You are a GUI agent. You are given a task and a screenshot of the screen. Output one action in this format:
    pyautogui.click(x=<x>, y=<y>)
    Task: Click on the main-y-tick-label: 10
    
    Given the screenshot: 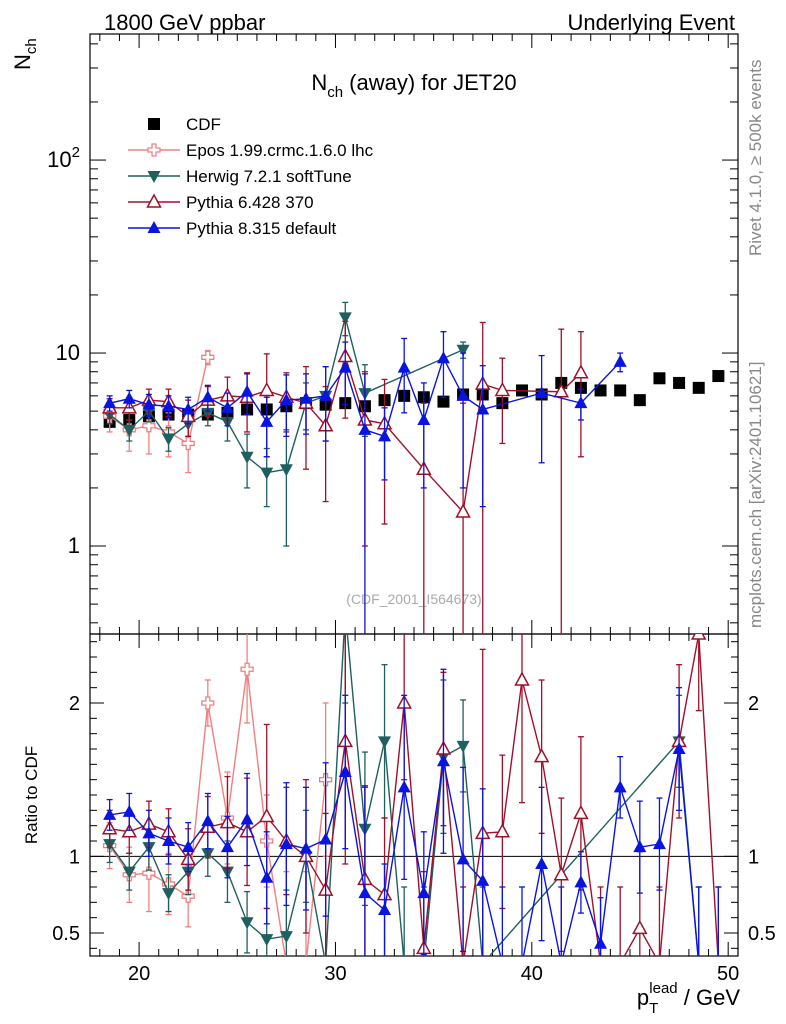 What is the action you would take?
    pyautogui.click(x=68, y=352)
    